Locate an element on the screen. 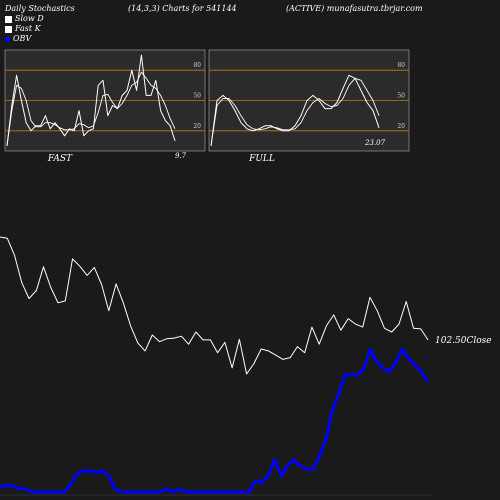 The image size is (500, 500). chart-title: Daily Stochastics is located at coordinates (40, 8).